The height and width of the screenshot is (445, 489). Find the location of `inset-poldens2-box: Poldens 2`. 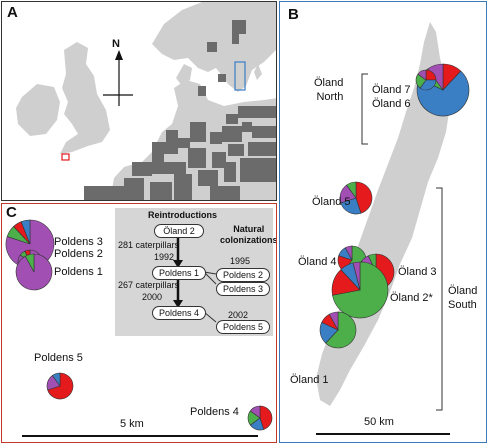

inset-poldens2-box: Poldens 2 is located at coordinates (243, 275).